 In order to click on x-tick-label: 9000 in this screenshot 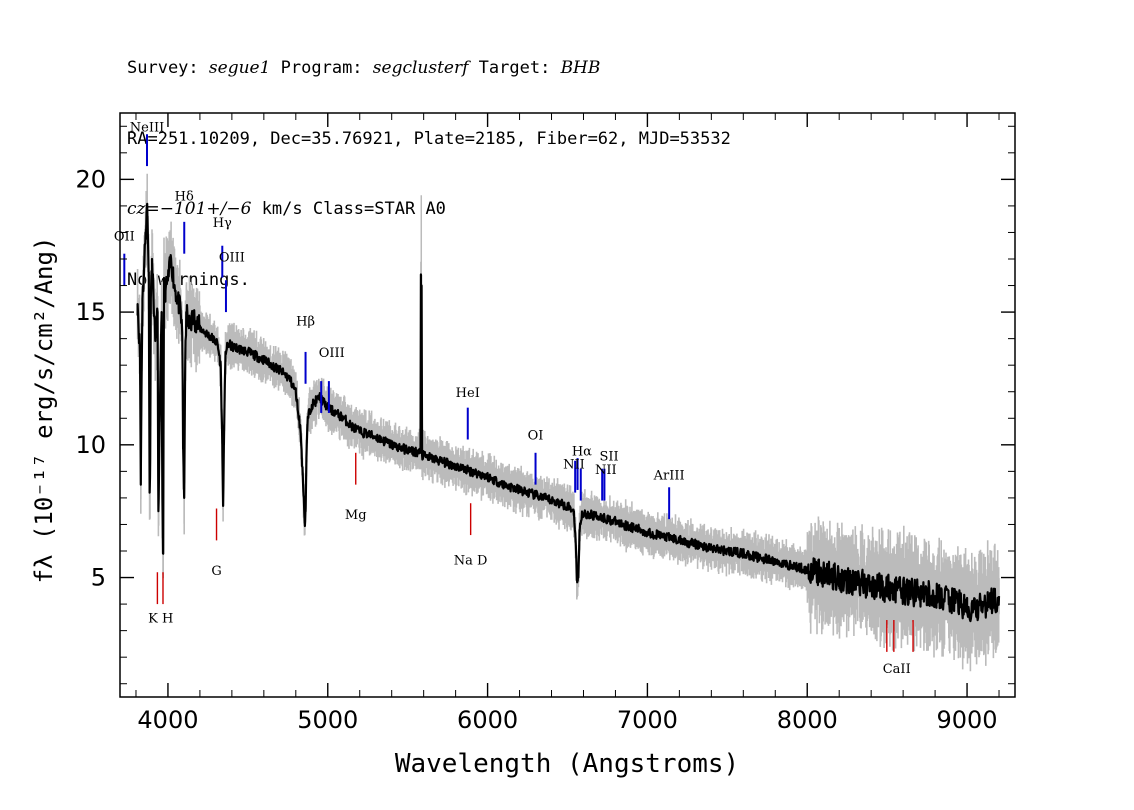, I will do `click(967, 720)`.